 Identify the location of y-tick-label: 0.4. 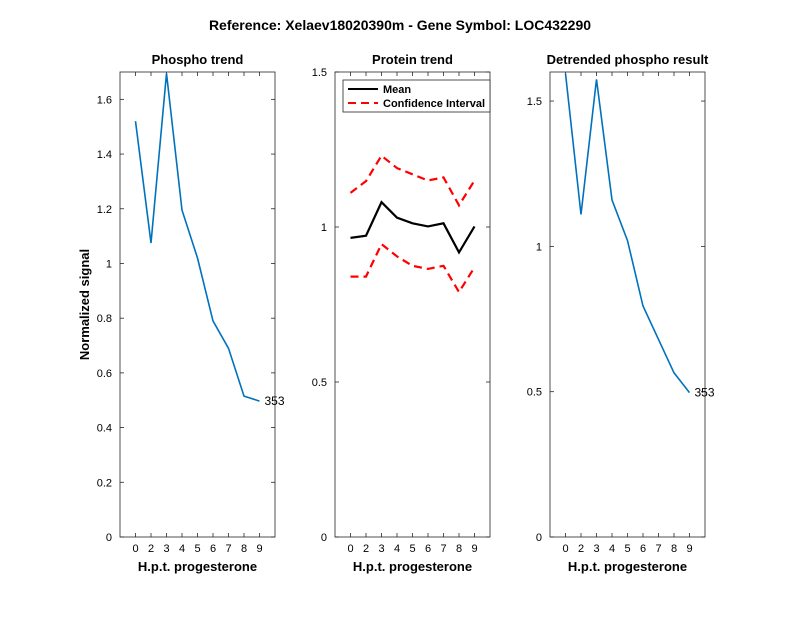
(104, 429).